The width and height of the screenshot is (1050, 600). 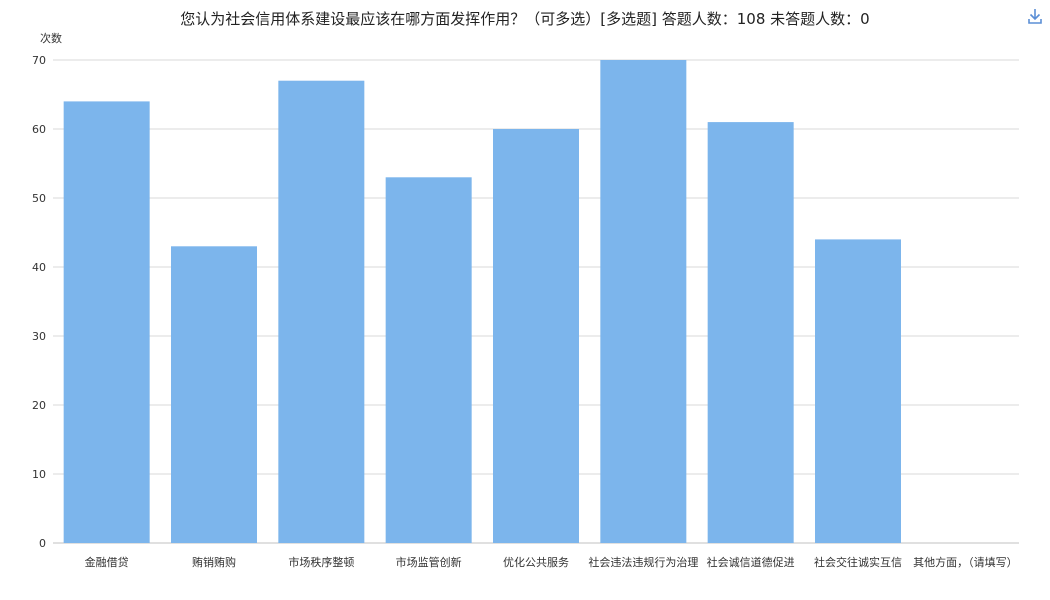 What do you see at coordinates (321, 562) in the screenshot?
I see `x-category-label: 市场秩序整顿` at bounding box center [321, 562].